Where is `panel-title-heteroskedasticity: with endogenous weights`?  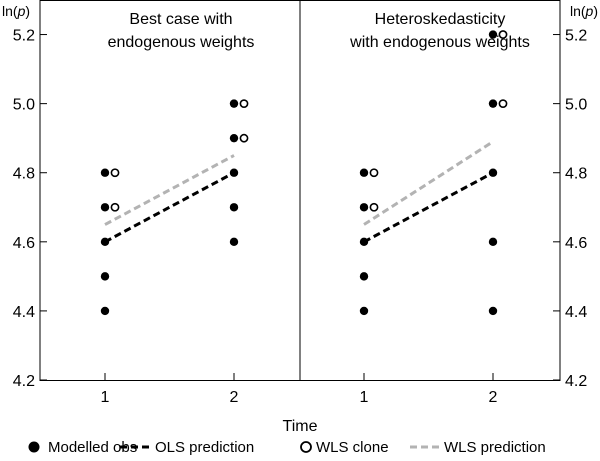 panel-title-heteroskedasticity: with endogenous weights is located at coordinates (439, 42).